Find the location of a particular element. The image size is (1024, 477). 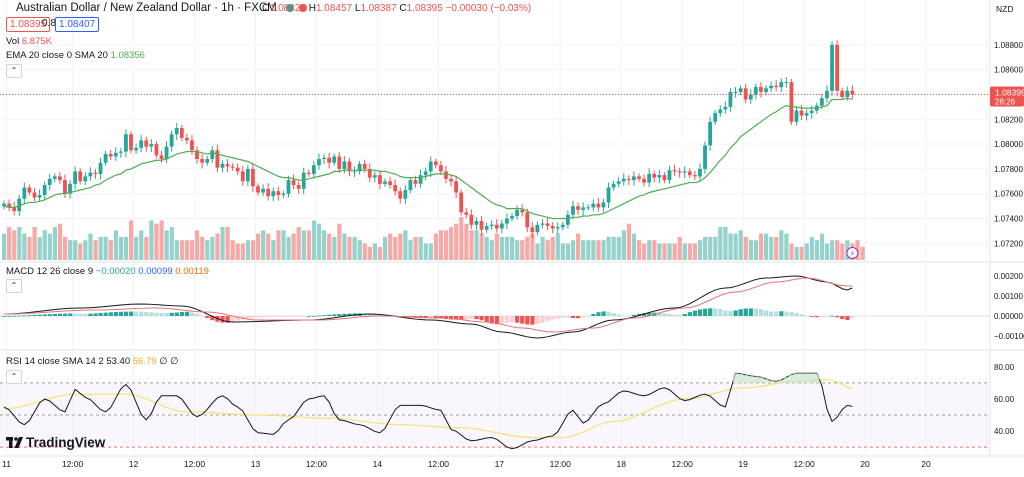

volume-legend: Vol 6.875K is located at coordinates (29, 41).